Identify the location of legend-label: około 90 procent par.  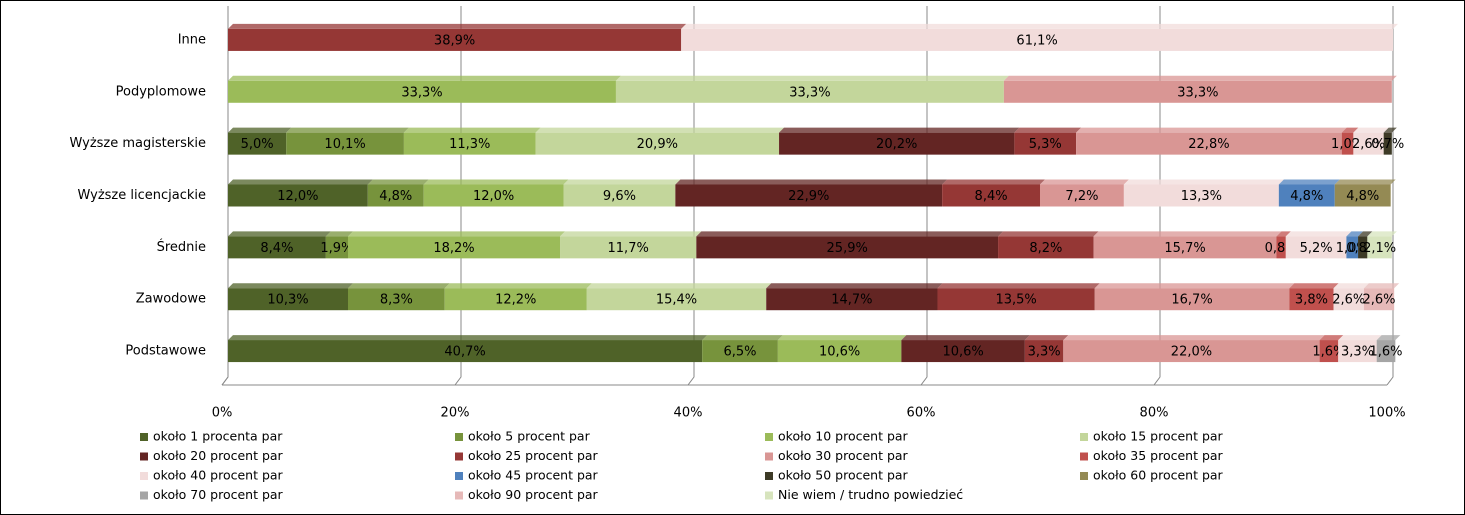
(533, 494).